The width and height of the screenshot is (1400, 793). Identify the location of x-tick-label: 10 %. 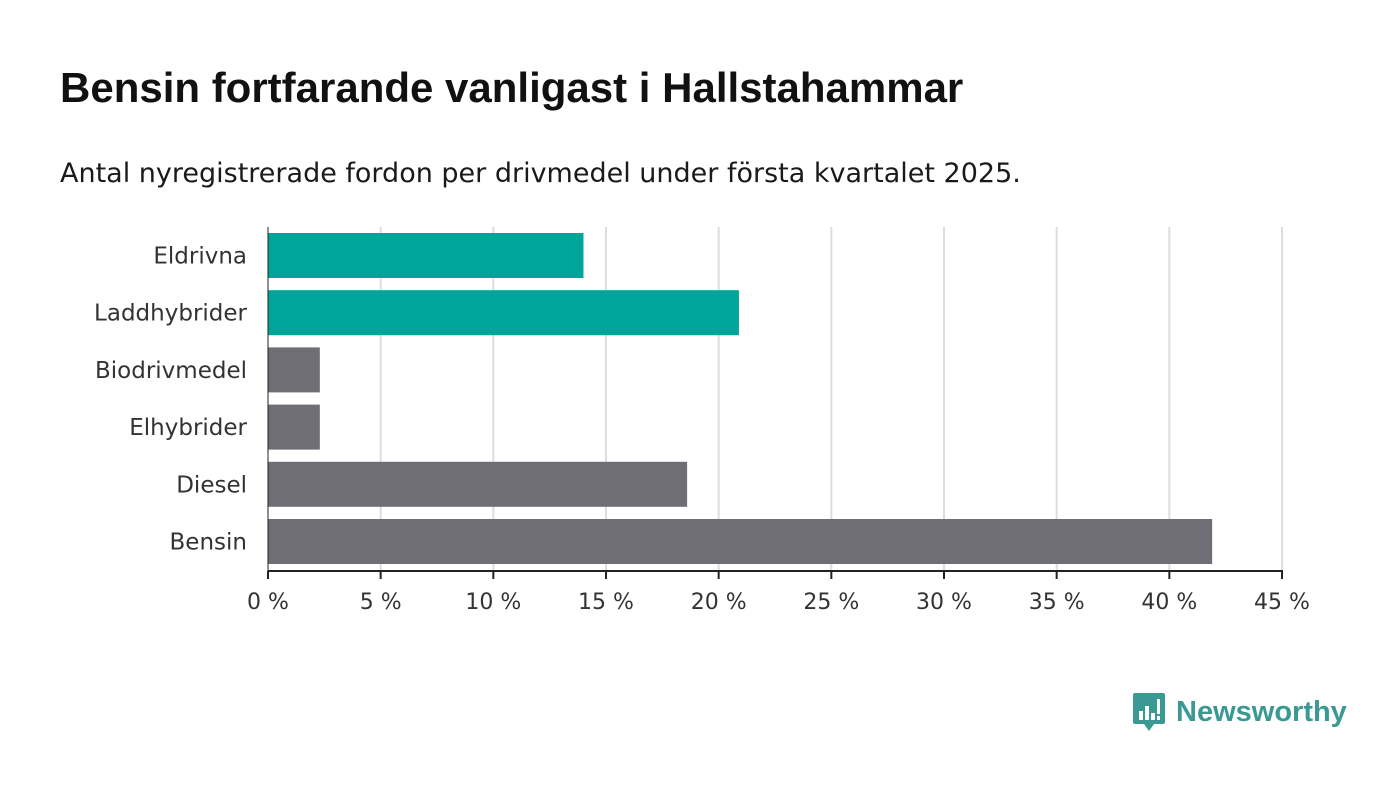
(493, 602).